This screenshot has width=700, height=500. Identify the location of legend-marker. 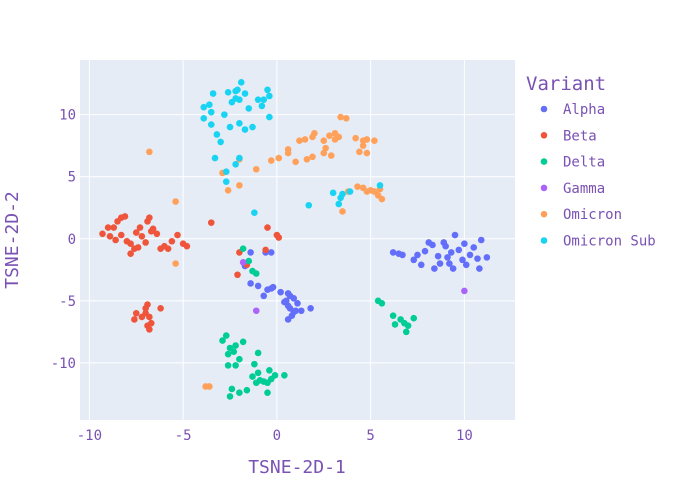
(544, 135).